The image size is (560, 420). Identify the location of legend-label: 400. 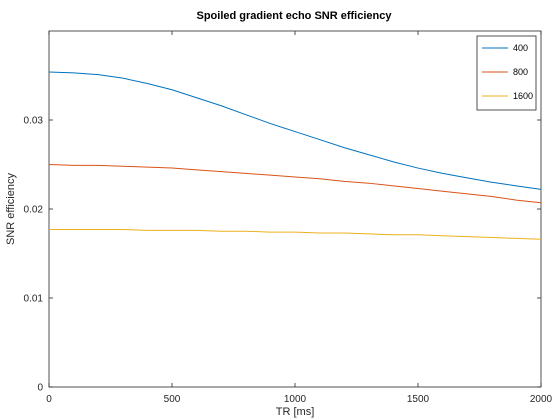
(520, 48).